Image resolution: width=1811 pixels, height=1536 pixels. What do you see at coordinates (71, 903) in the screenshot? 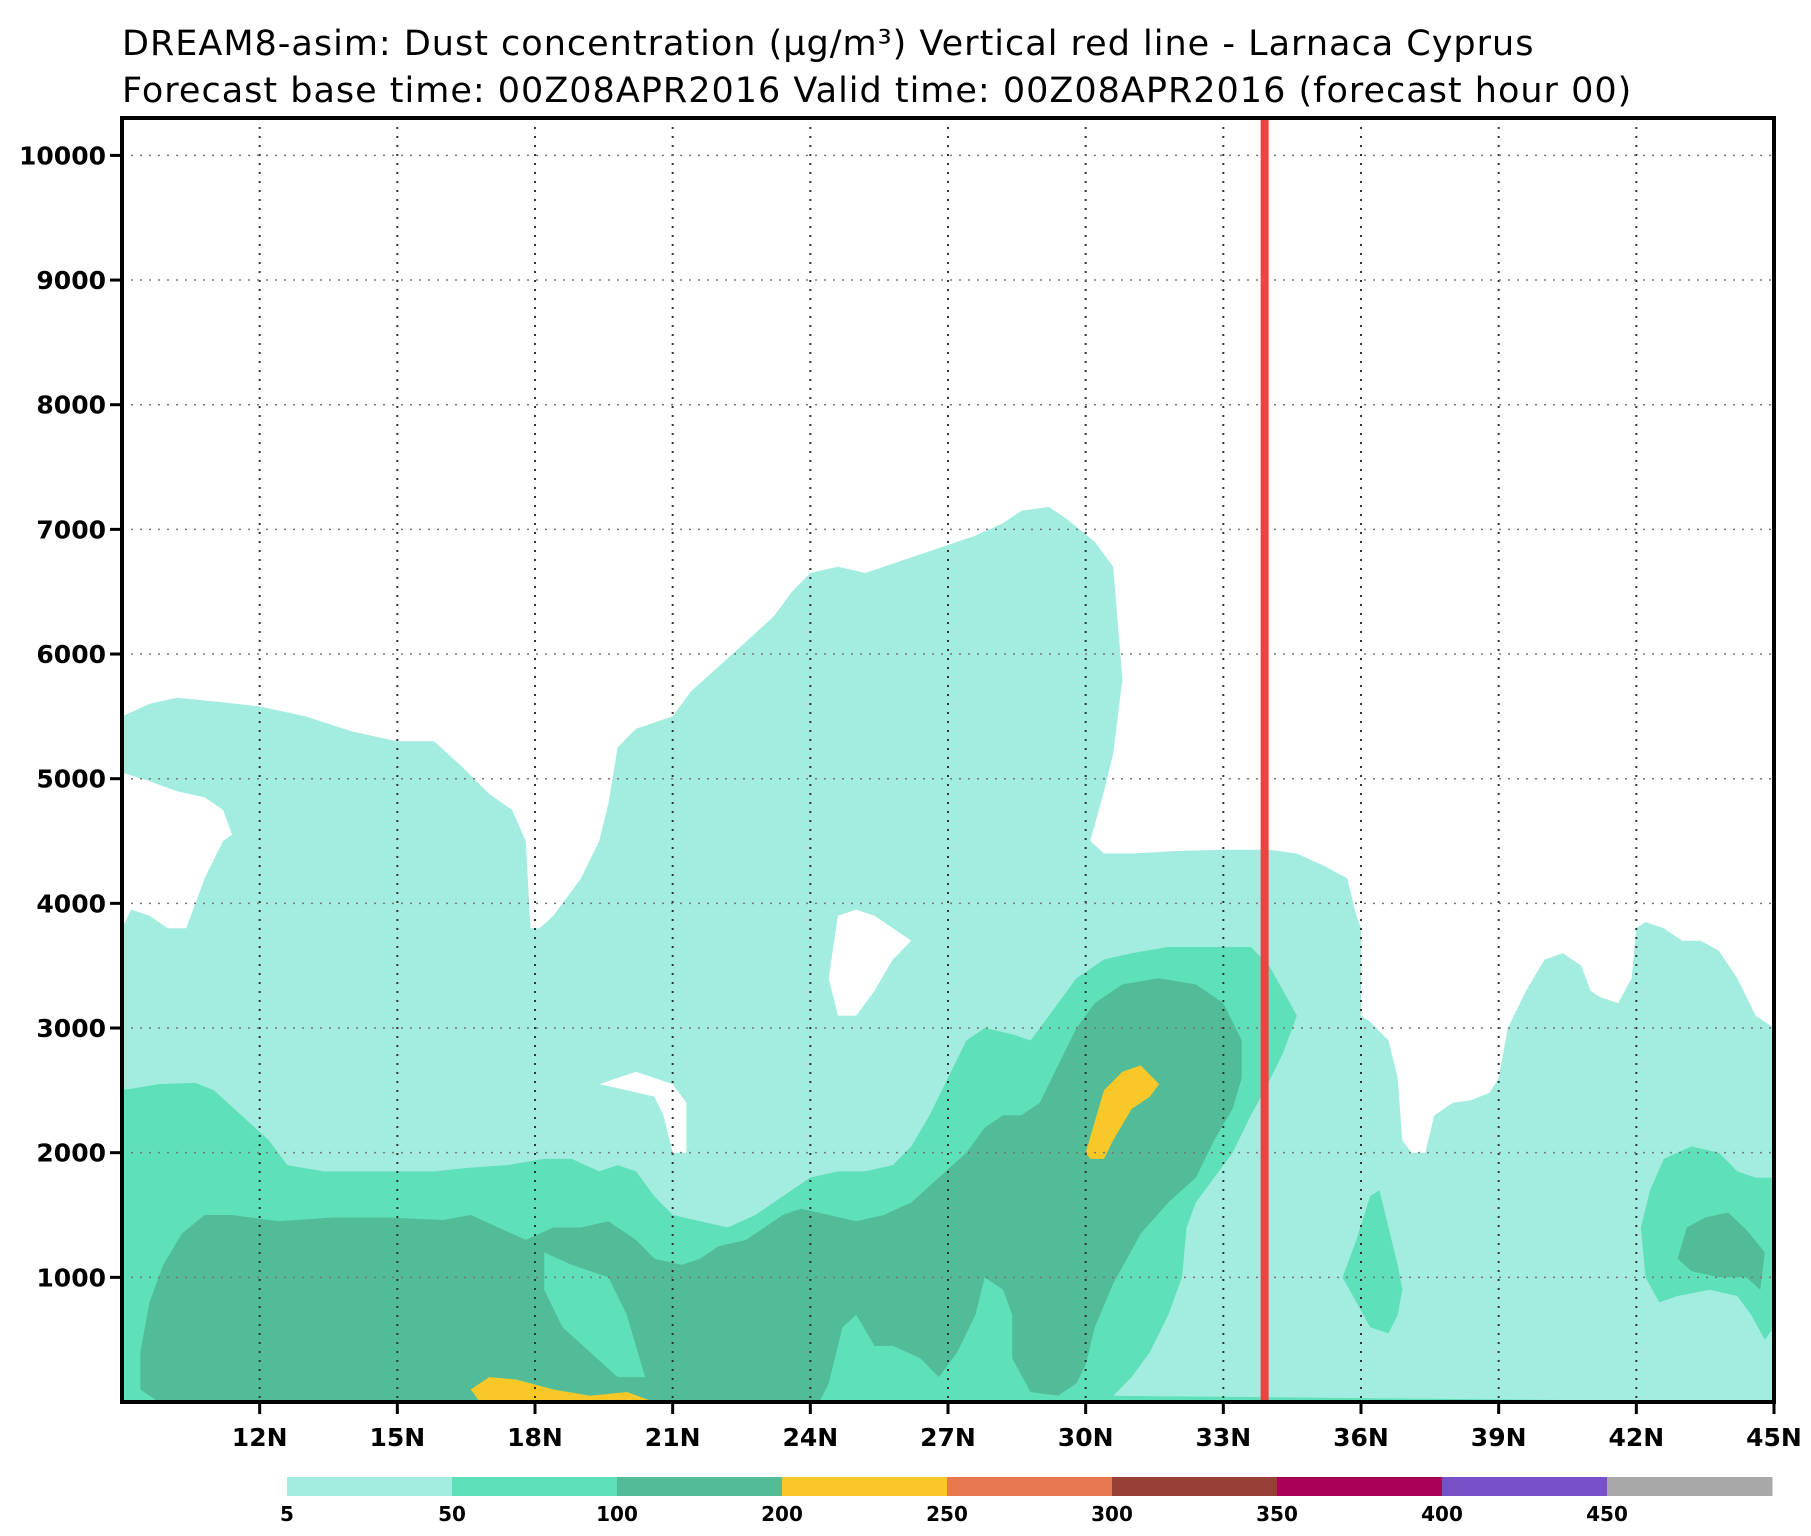
I see `y-tick-label-3: 4000` at bounding box center [71, 903].